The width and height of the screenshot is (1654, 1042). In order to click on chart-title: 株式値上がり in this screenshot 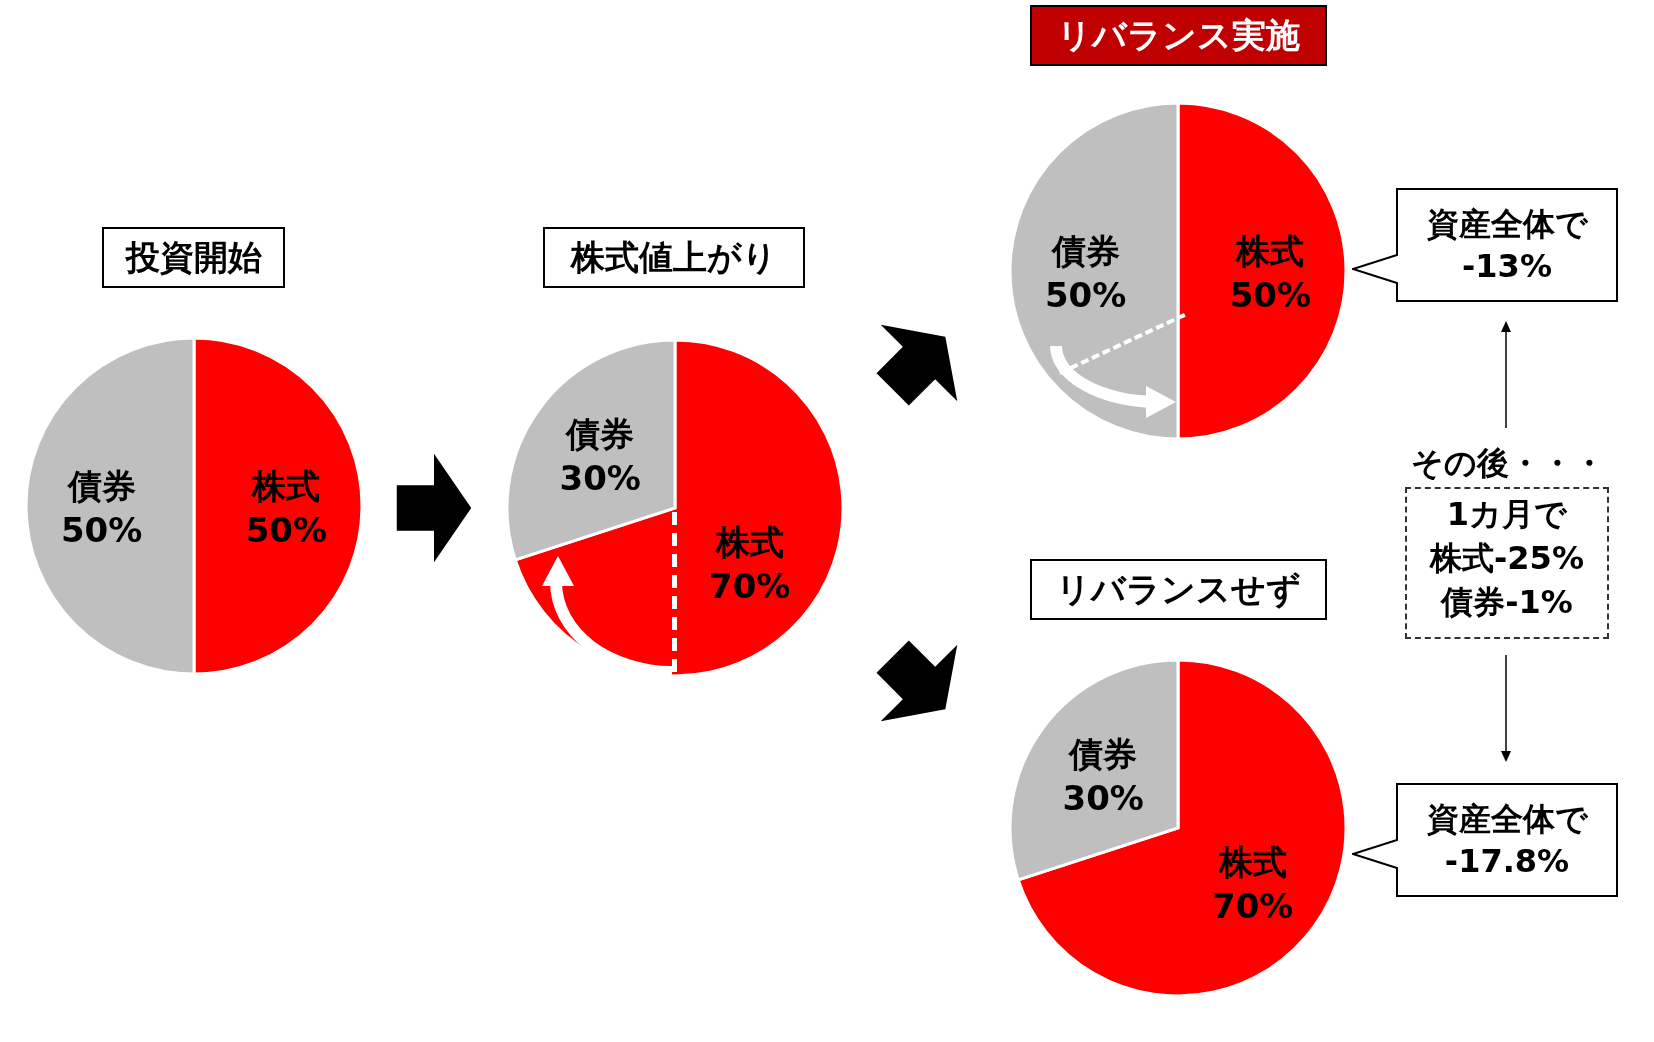, I will do `click(674, 257)`.